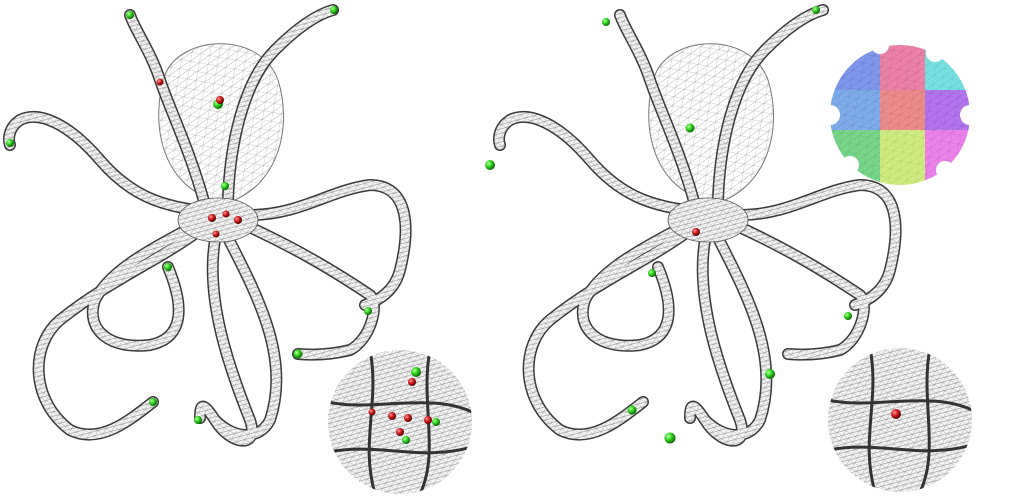 The image size is (1024, 497). What do you see at coordinates (400, 422) in the screenshot?
I see `inset-left` at bounding box center [400, 422].